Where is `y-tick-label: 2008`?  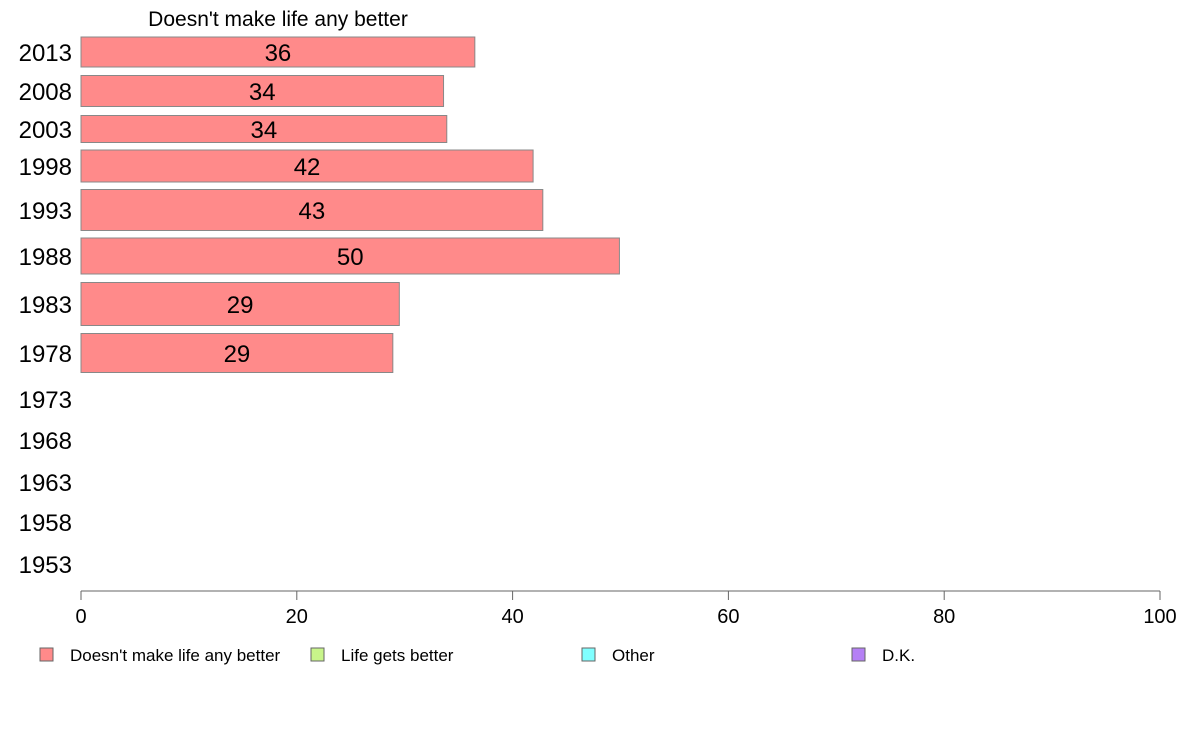 y-tick-label: 2008 is located at coordinates (45, 92).